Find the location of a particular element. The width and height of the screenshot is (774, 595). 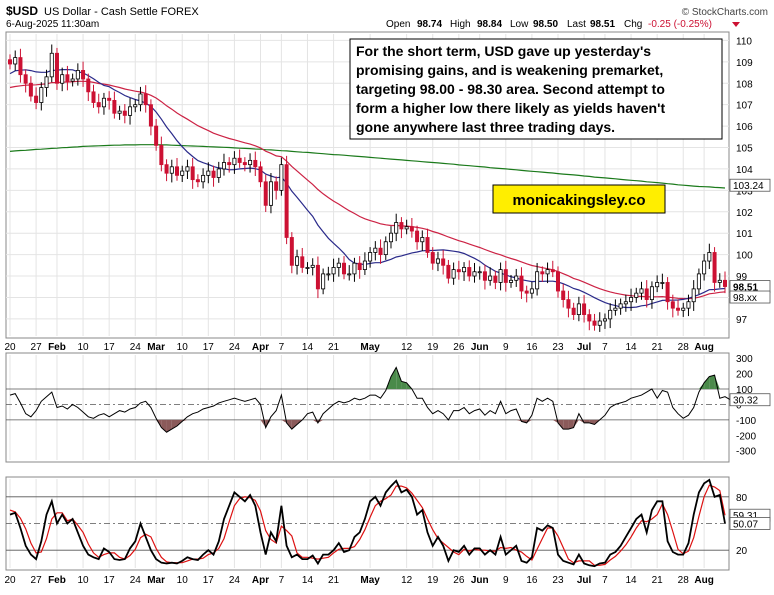

price-value-label: 98.51 is located at coordinates (745, 288).